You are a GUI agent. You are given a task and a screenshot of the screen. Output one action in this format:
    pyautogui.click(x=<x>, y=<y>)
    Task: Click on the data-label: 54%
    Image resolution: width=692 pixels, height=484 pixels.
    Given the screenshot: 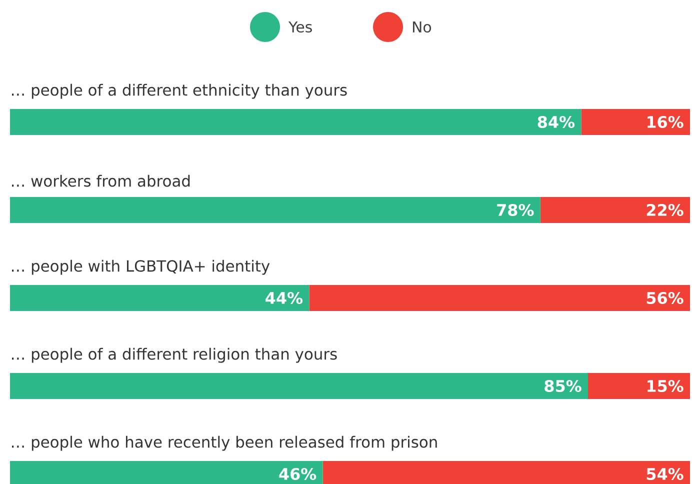 What is the action you would take?
    pyautogui.click(x=665, y=474)
    